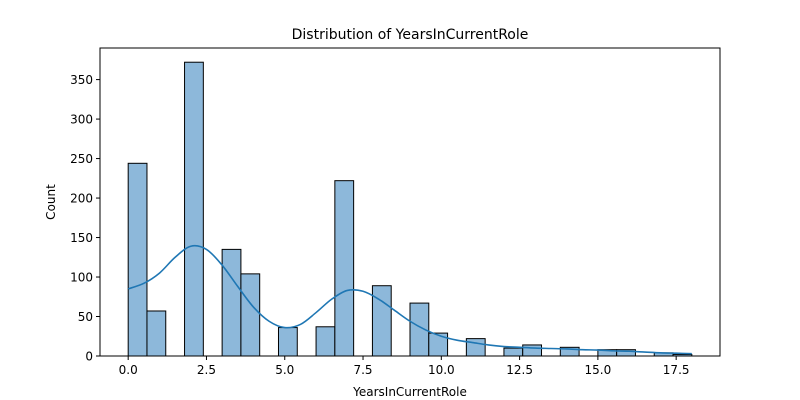 This screenshot has height=400, width=800. I want to click on y-tick-label: 350, so click(81, 80).